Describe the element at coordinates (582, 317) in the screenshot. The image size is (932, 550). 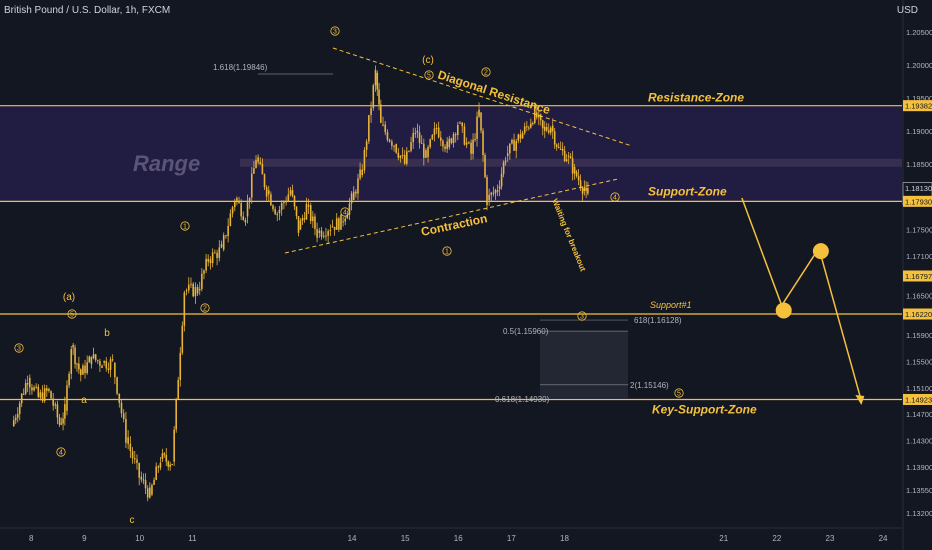
I see `wave-label: 3` at that location.